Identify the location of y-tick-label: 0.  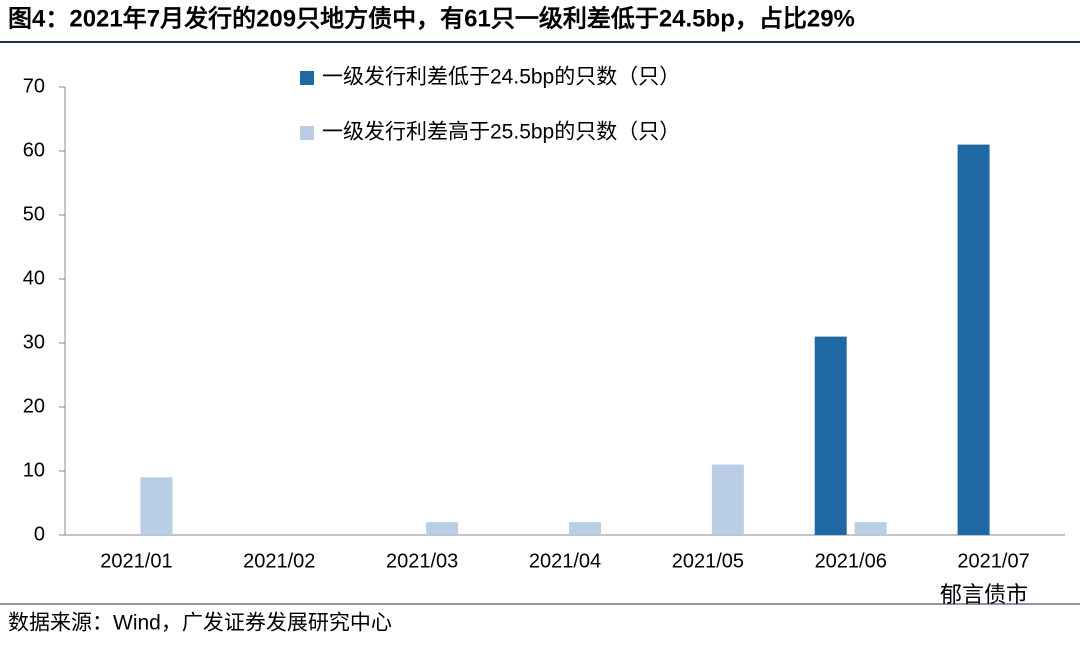
(39, 534).